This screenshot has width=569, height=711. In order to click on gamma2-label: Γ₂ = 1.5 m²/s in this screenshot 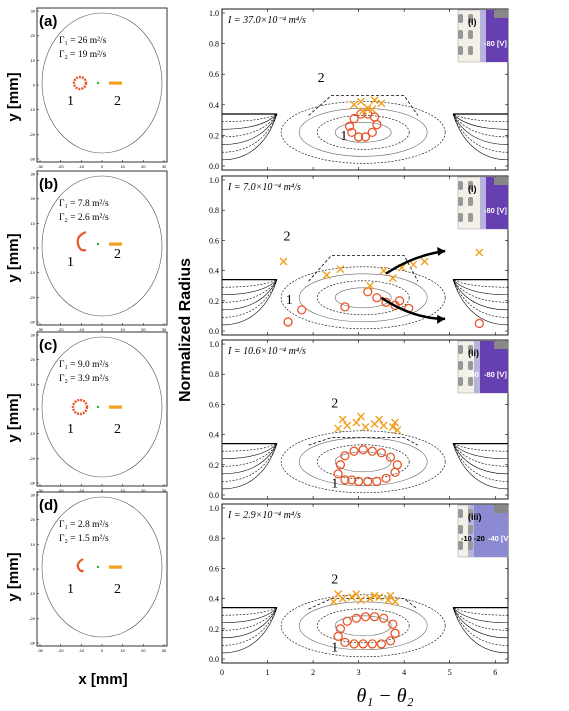, I will do `click(84, 539)`.